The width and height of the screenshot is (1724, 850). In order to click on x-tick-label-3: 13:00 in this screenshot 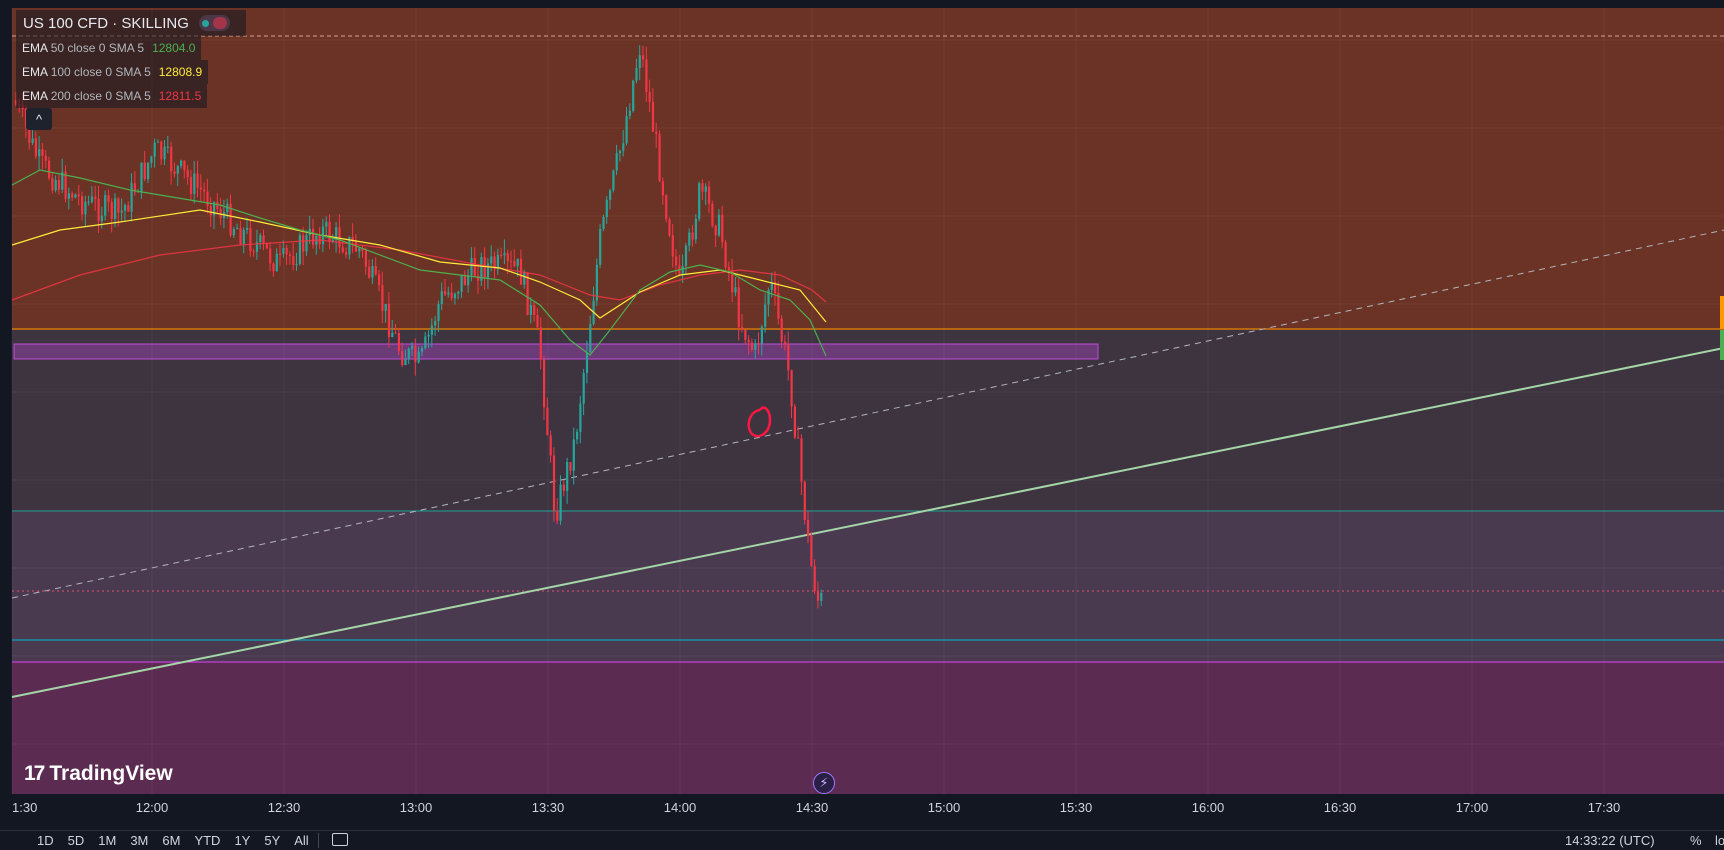, I will do `click(416, 807)`.